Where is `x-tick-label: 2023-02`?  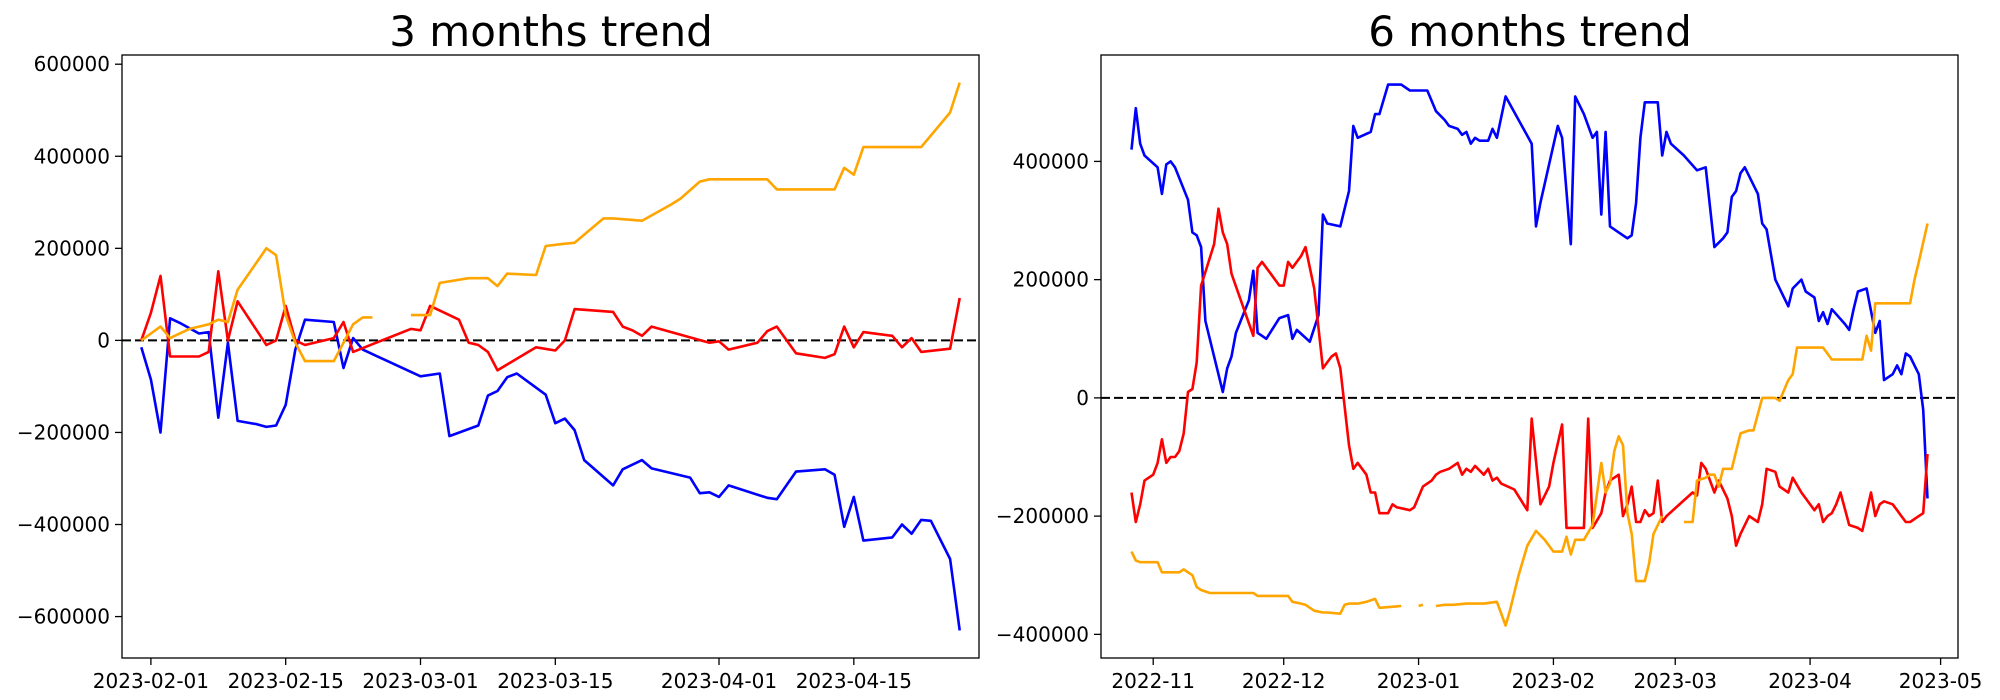
x-tick-label: 2023-02 is located at coordinates (1554, 681).